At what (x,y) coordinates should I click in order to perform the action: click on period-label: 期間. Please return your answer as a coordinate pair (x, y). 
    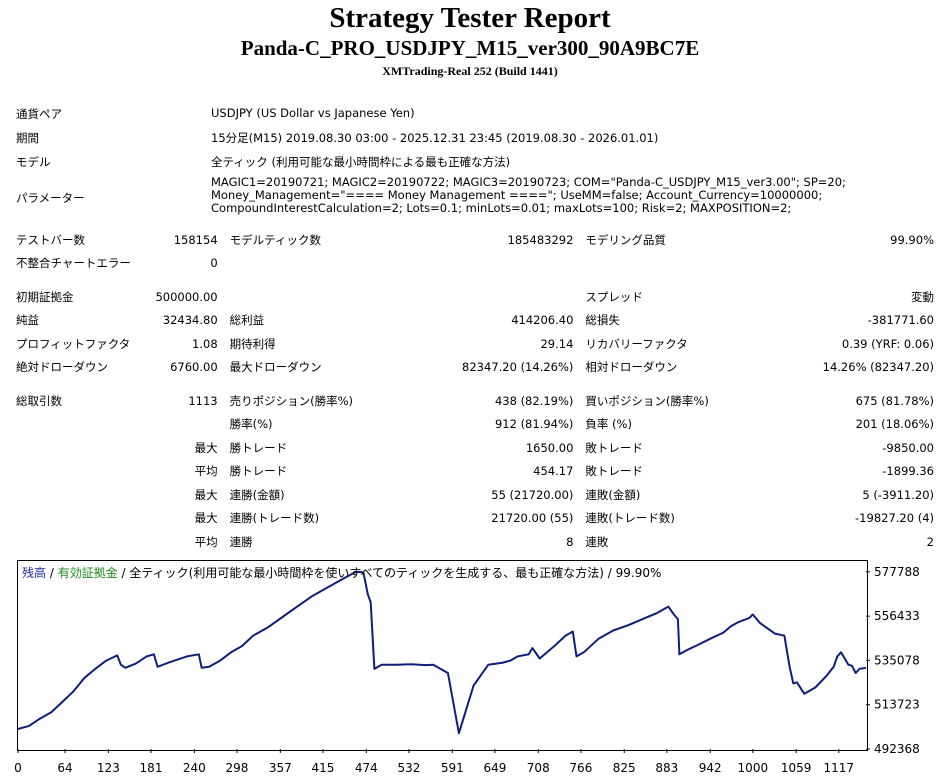
    Looking at the image, I should click on (27, 138).